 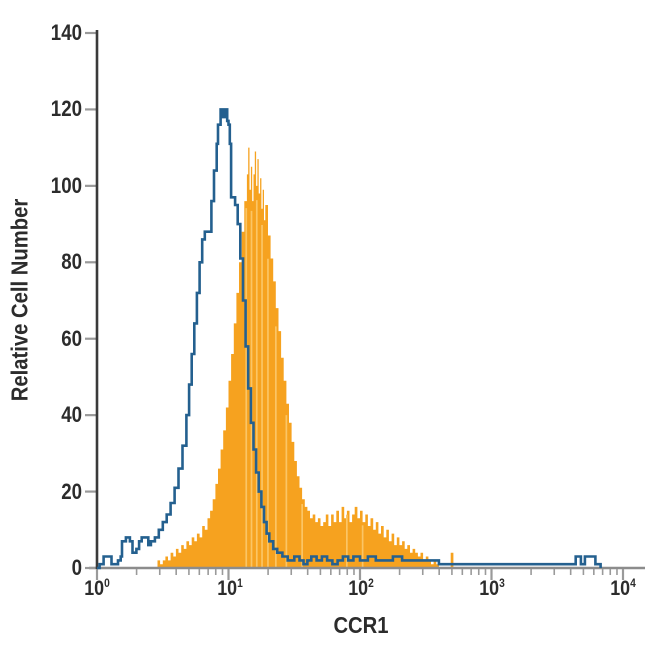 I want to click on x-tick-label-1e0: 10⁰, so click(x=97, y=588).